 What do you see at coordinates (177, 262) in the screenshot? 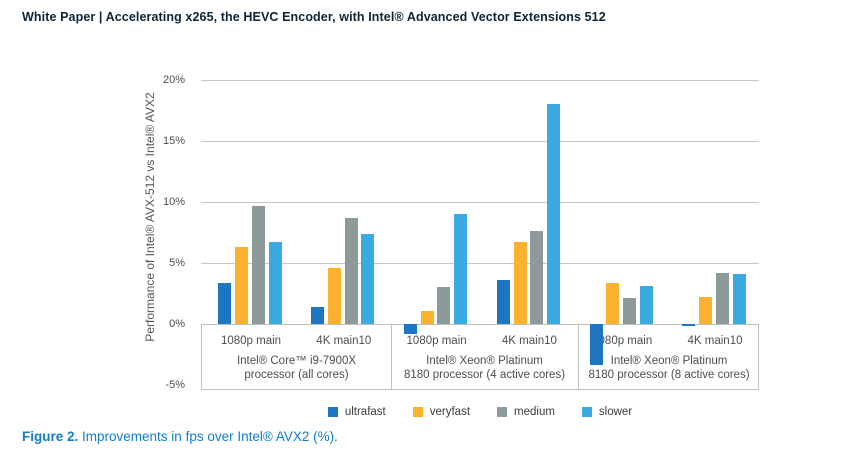
I see `y-tick-5%: 5%` at bounding box center [177, 262].